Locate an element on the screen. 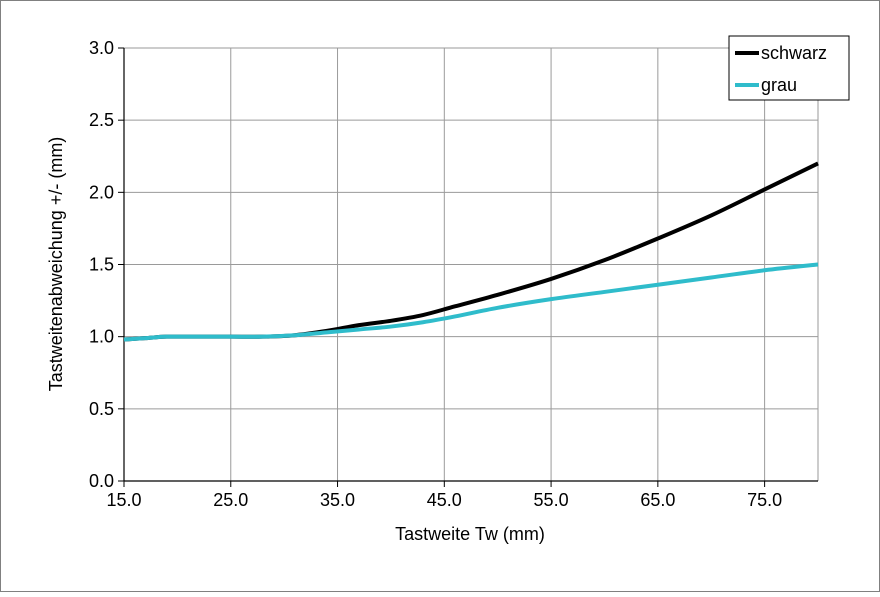 This screenshot has height=597, width=880. x-tick-label: 65.0 is located at coordinates (657, 500).